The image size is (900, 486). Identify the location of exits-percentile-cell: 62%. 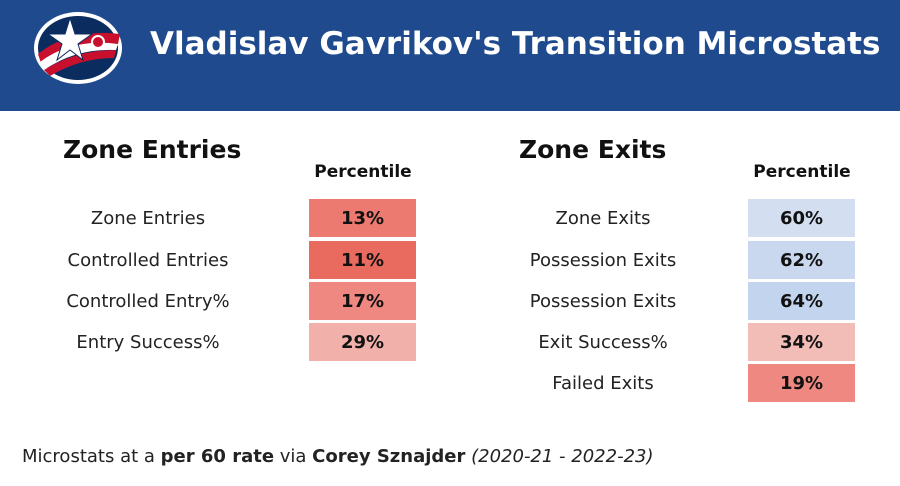
(801, 260).